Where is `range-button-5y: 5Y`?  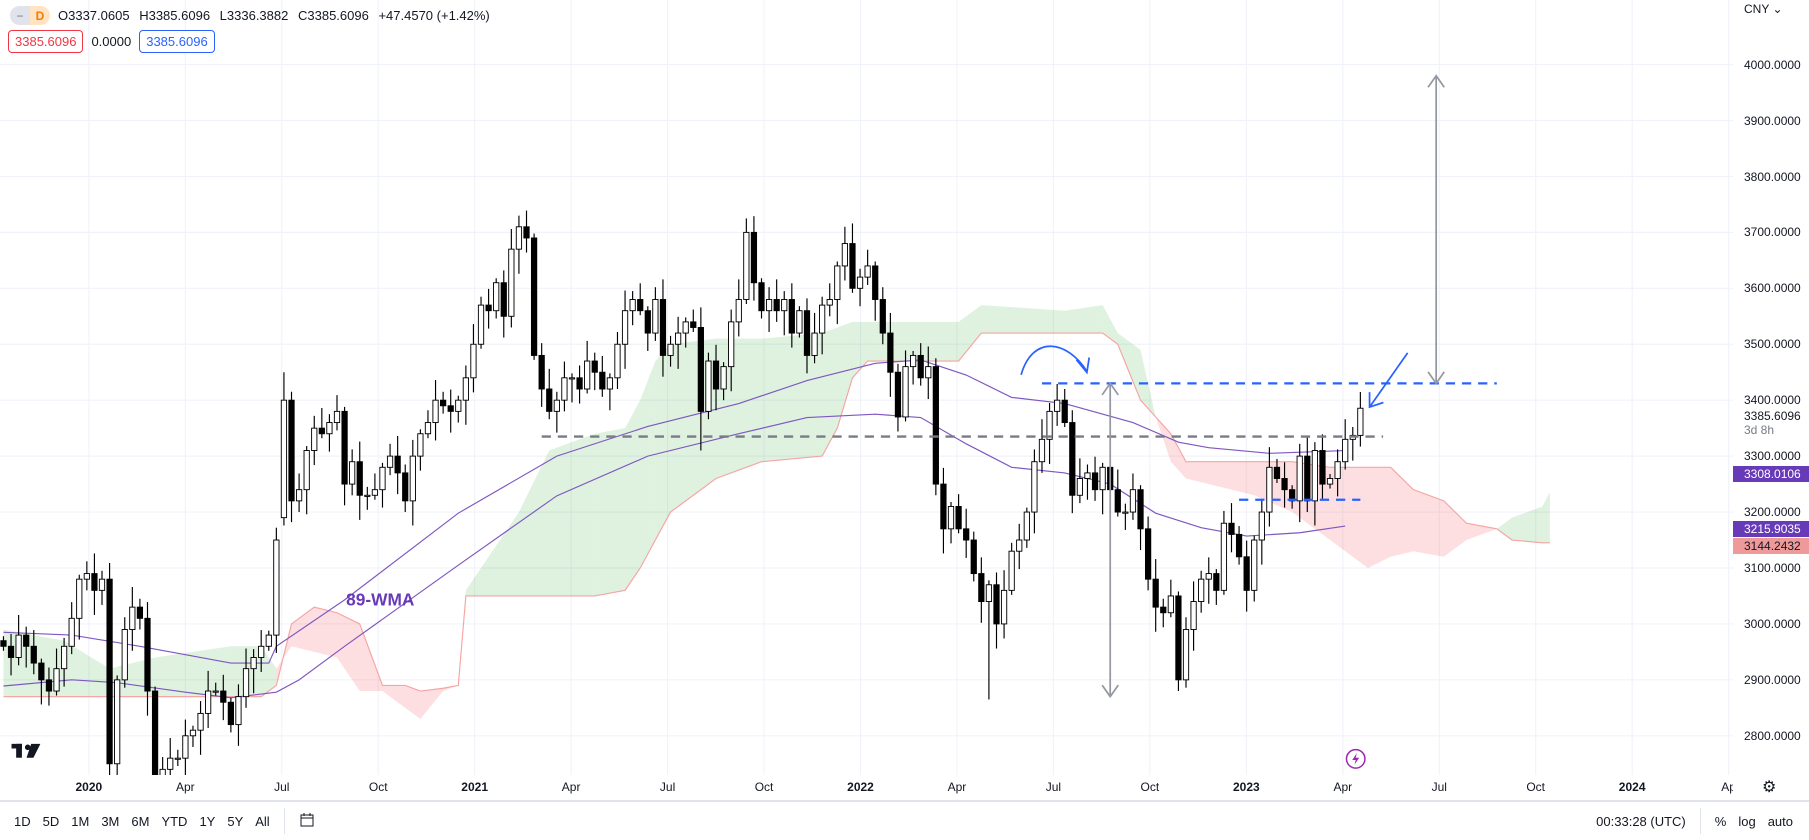 range-button-5y: 5Y is located at coordinates (235, 821).